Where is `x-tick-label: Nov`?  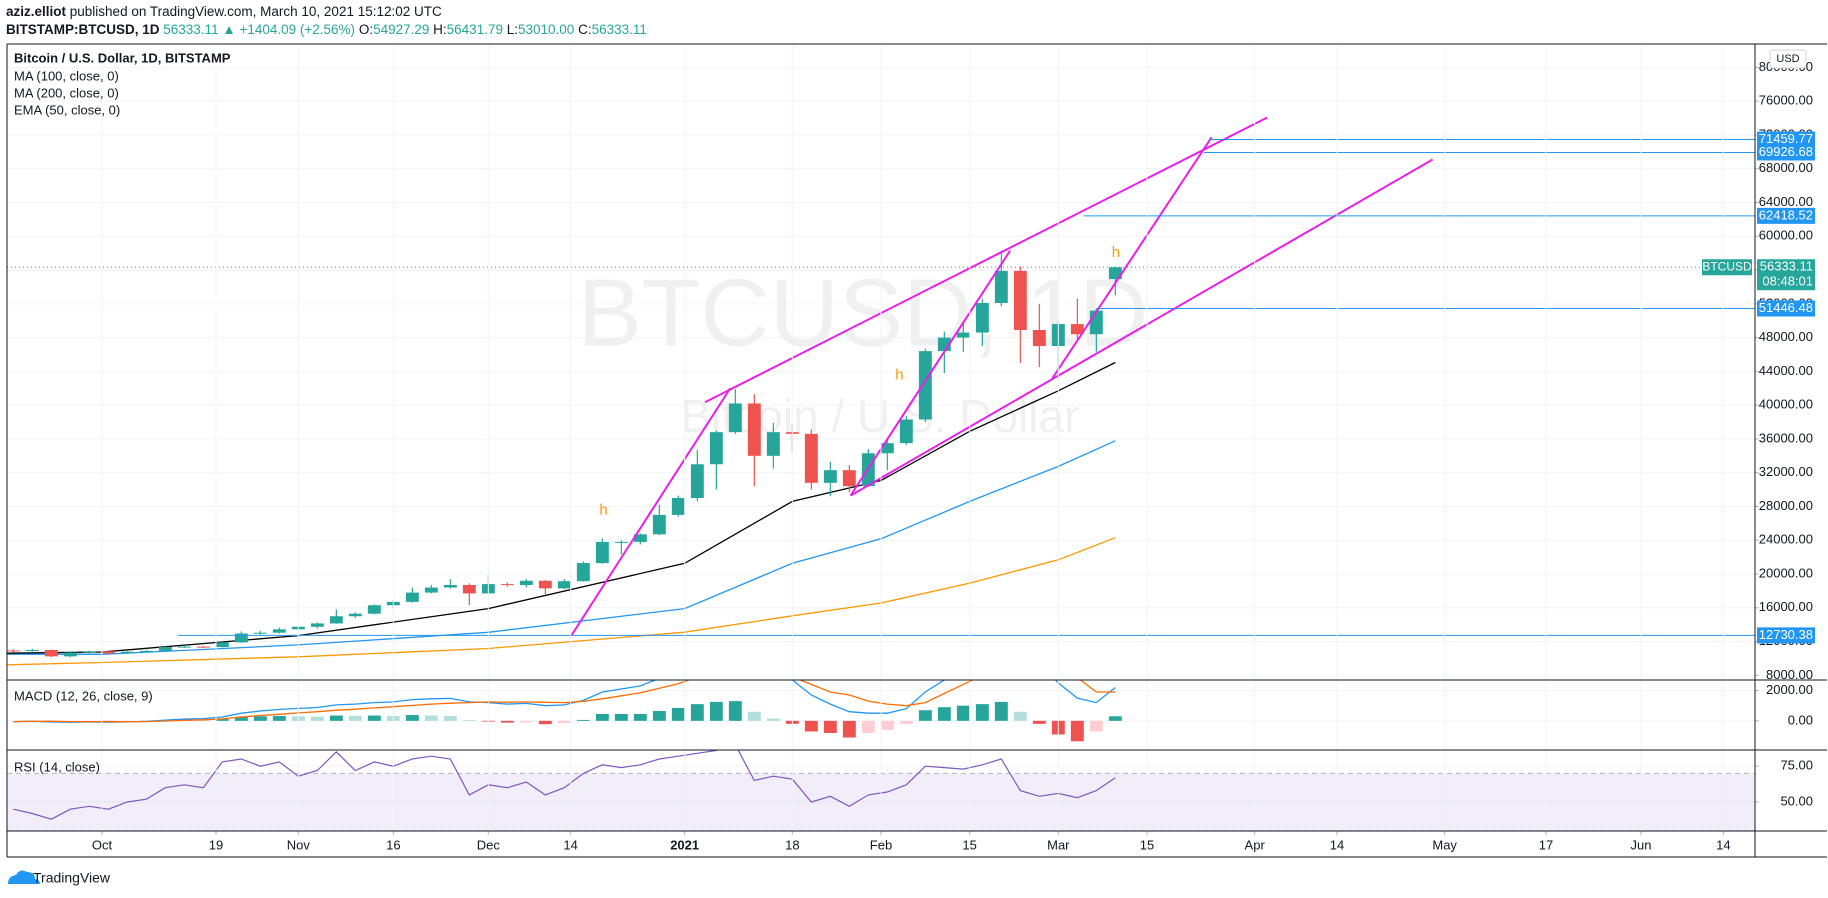
x-tick-label: Nov is located at coordinates (299, 844).